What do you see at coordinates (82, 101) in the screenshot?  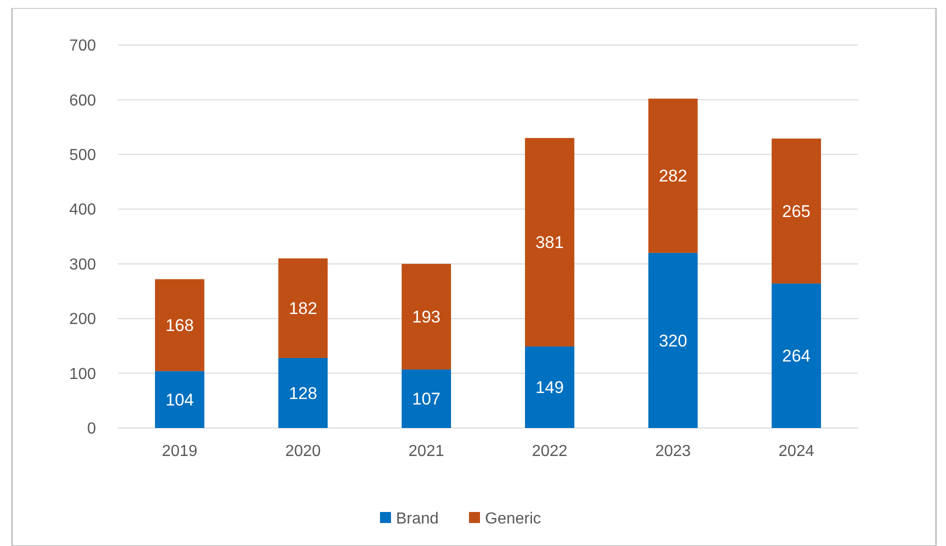 I see `y-tick-label: 600` at bounding box center [82, 101].